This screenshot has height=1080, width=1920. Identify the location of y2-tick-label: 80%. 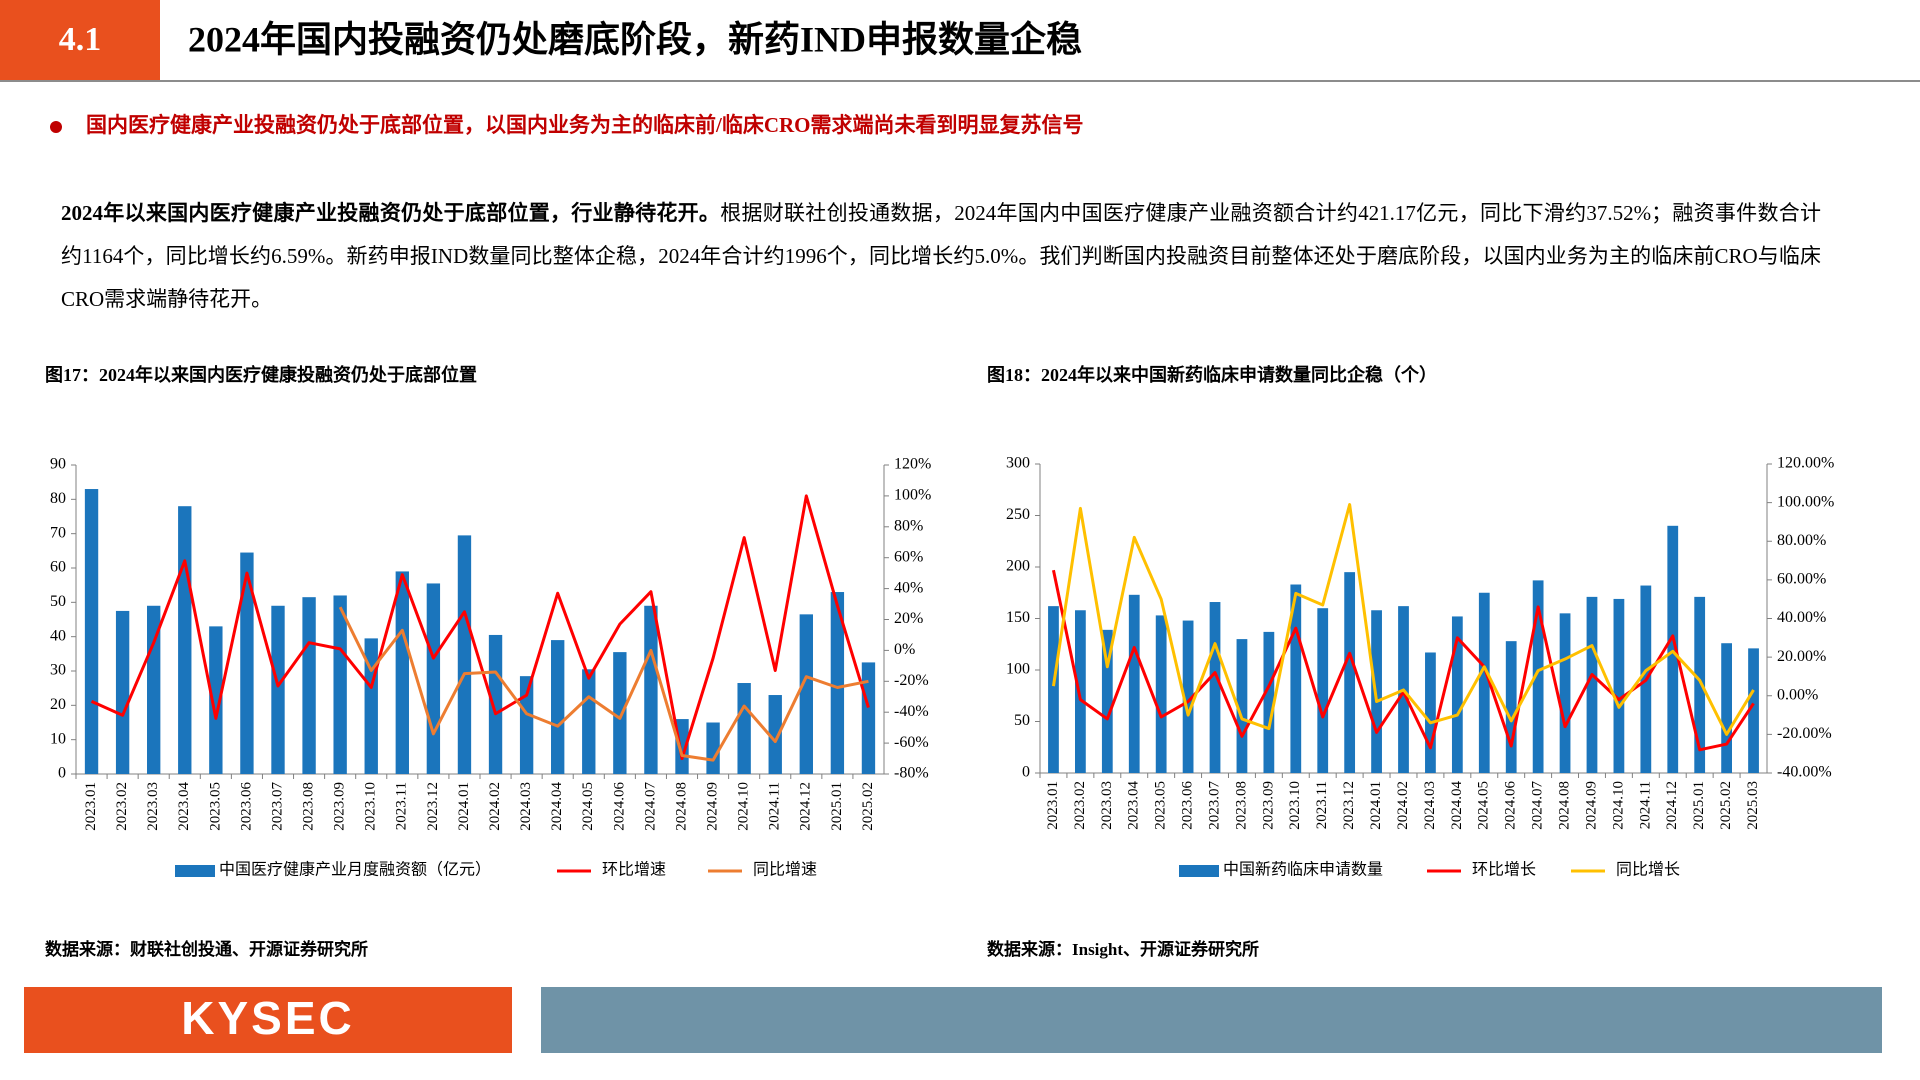
(908, 525).